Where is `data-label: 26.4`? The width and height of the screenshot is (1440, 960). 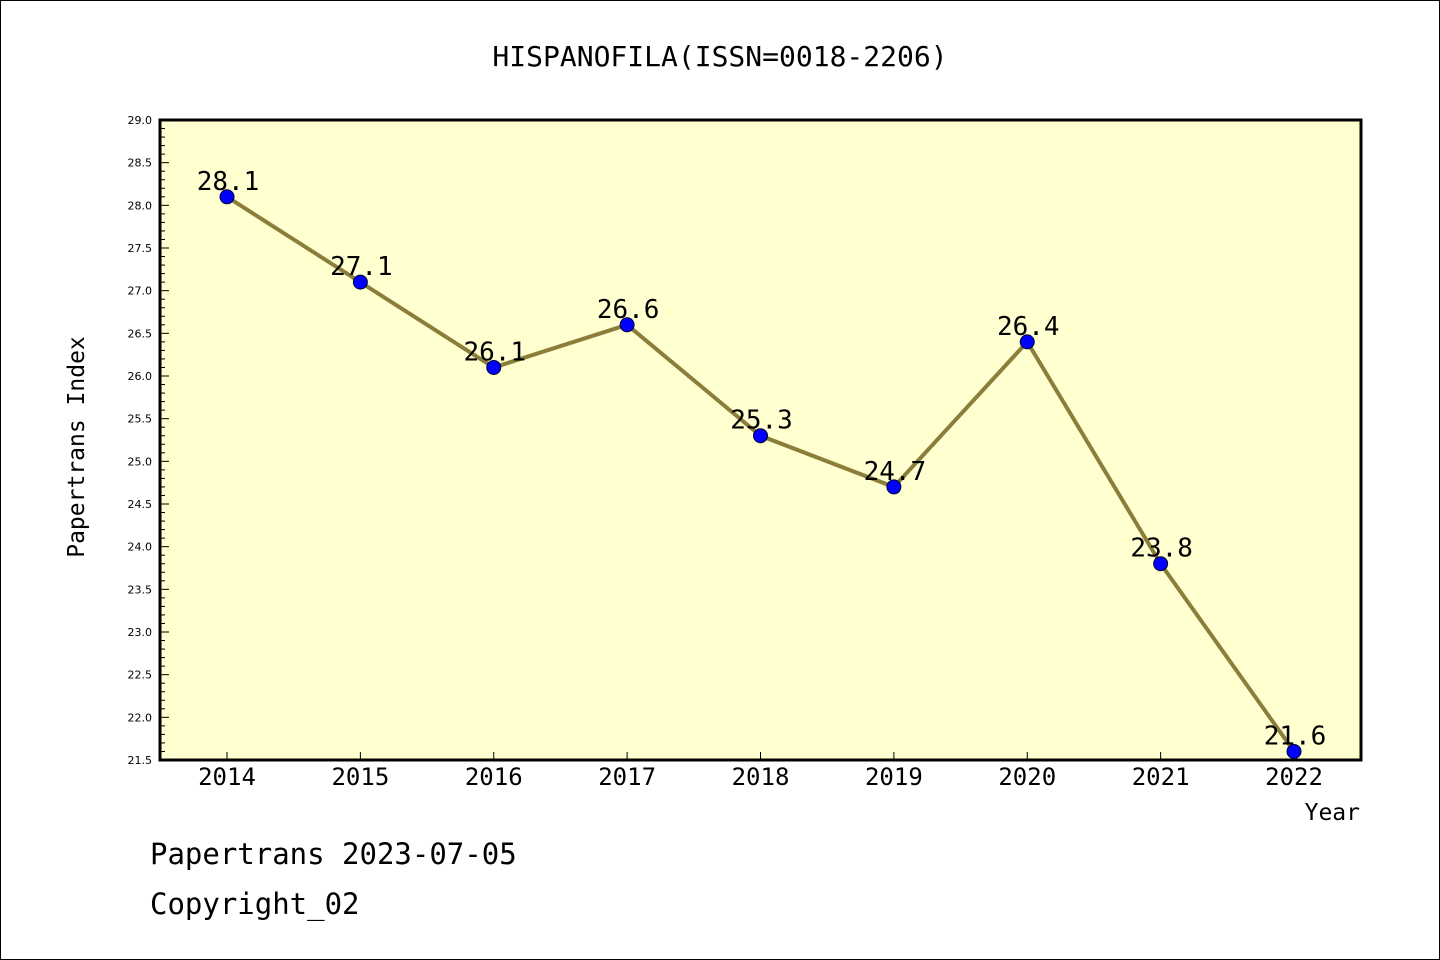 data-label: 26.4 is located at coordinates (1028, 327).